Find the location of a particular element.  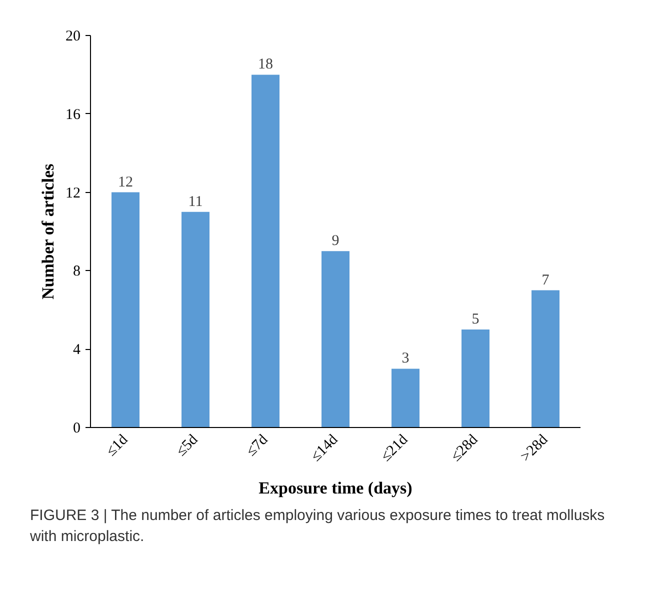

caption: FIGURE 3 | The number of articles employing various exposure times to treat mollusks with microplastic. is located at coordinates (318, 526).